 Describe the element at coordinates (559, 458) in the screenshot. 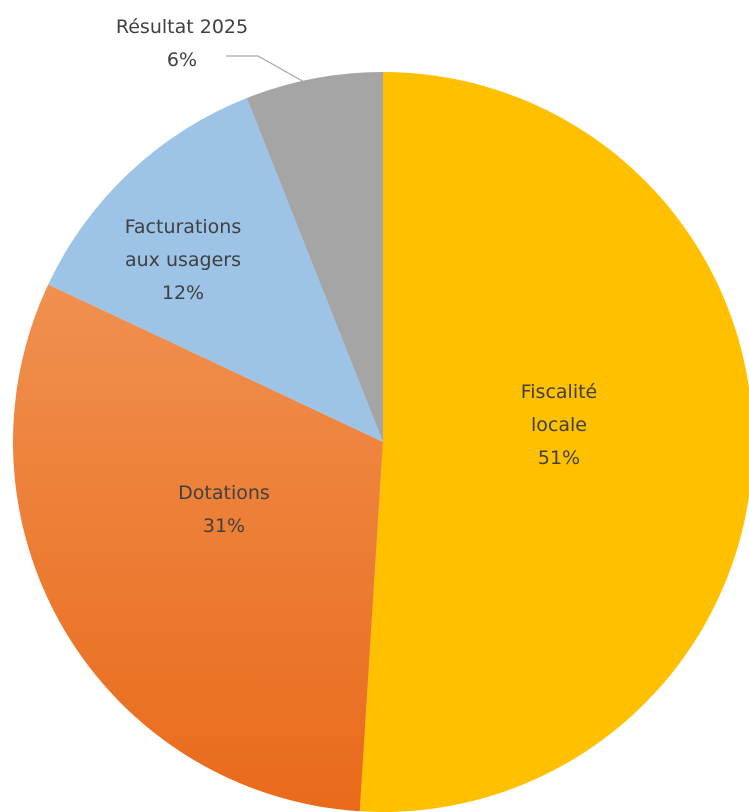

I see `slice-percent-label: 51%` at that location.